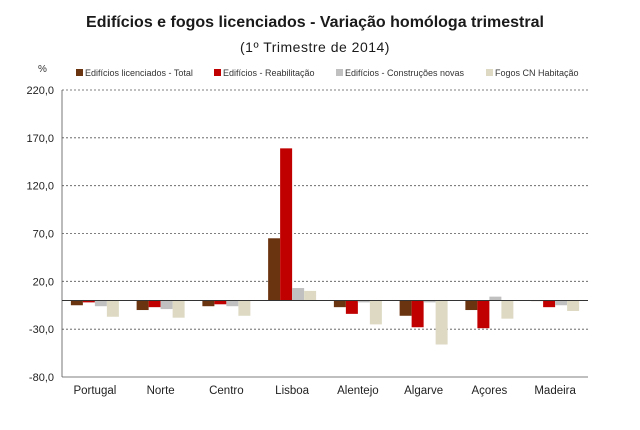 This screenshot has height=430, width=640. Describe the element at coordinates (42, 69) in the screenshot. I see `y-unit-label: %` at that location.